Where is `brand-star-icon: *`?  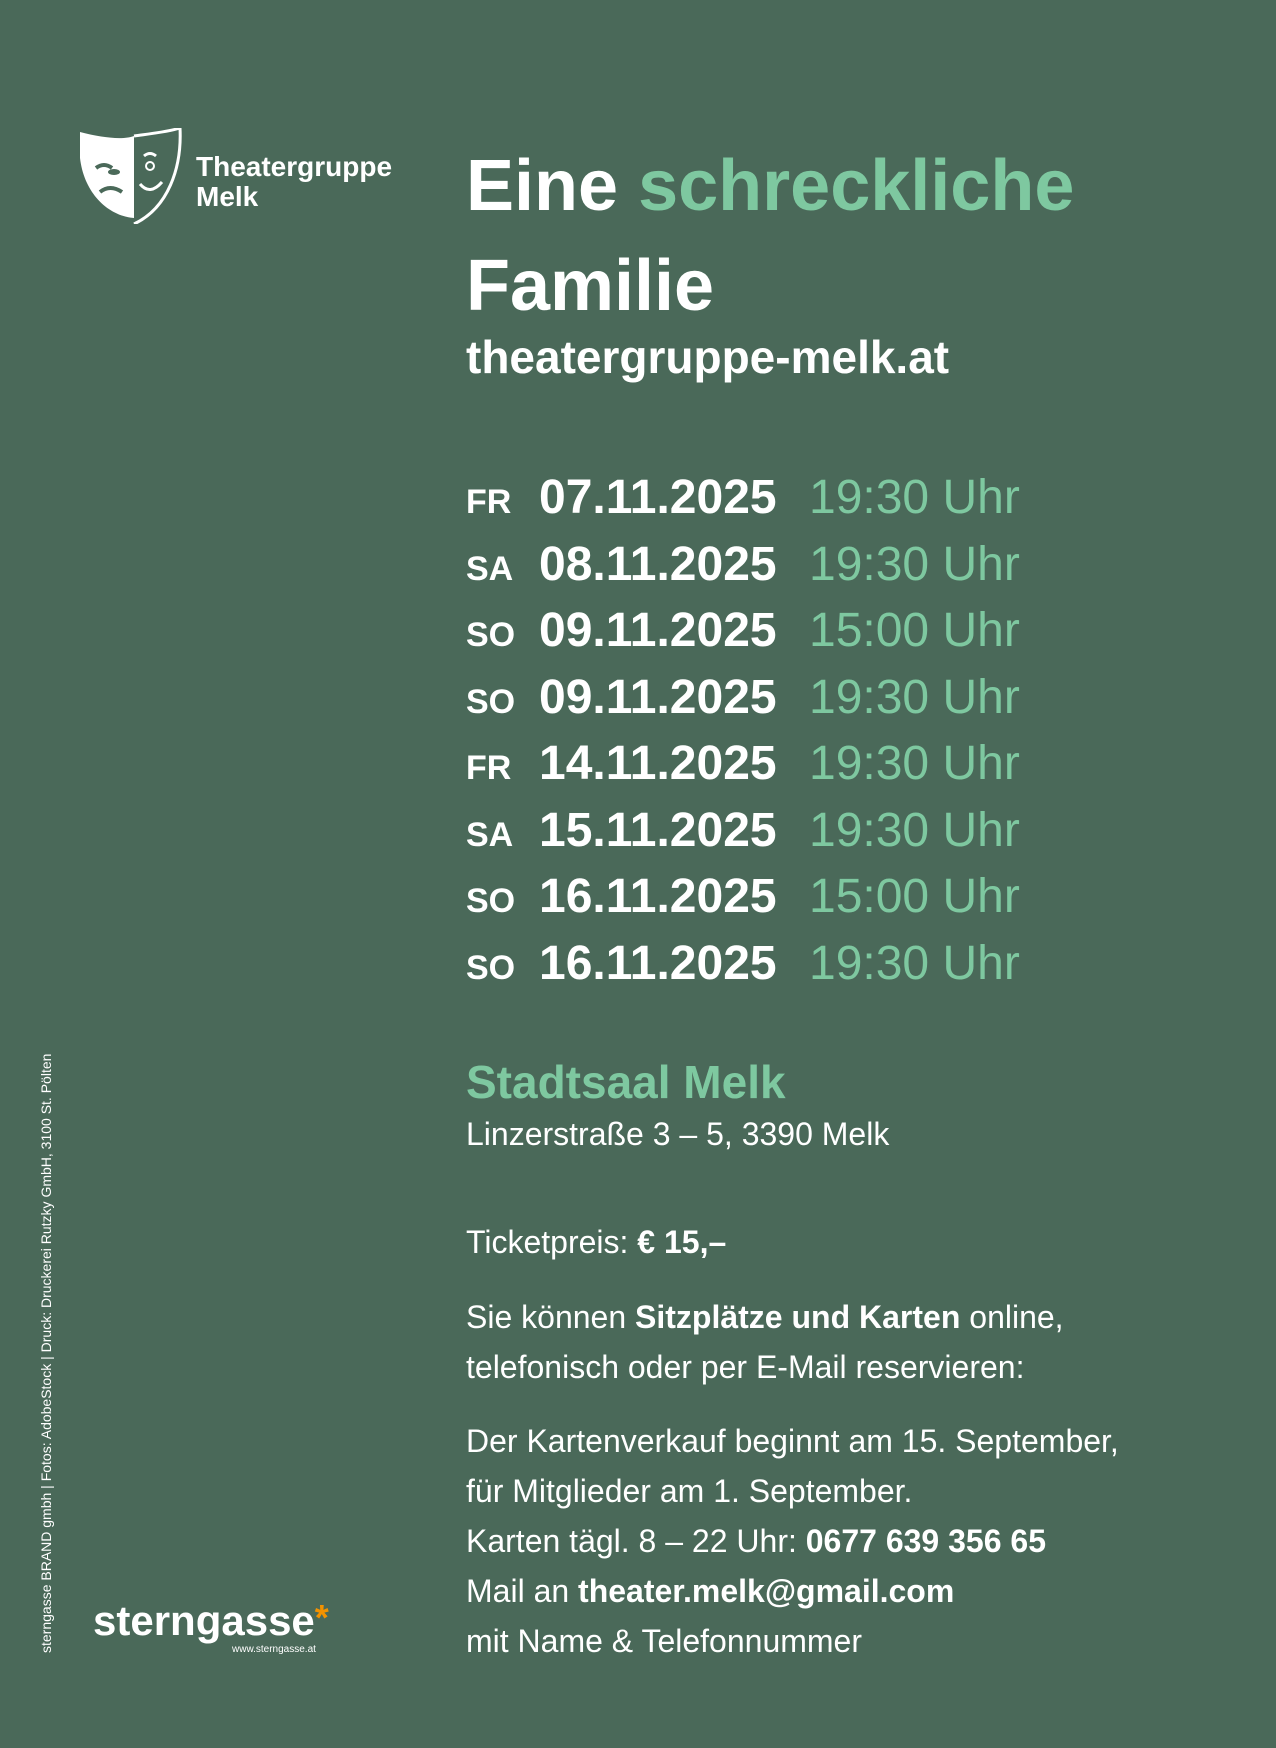
brand-star-icon: * is located at coordinates (321, 1617).